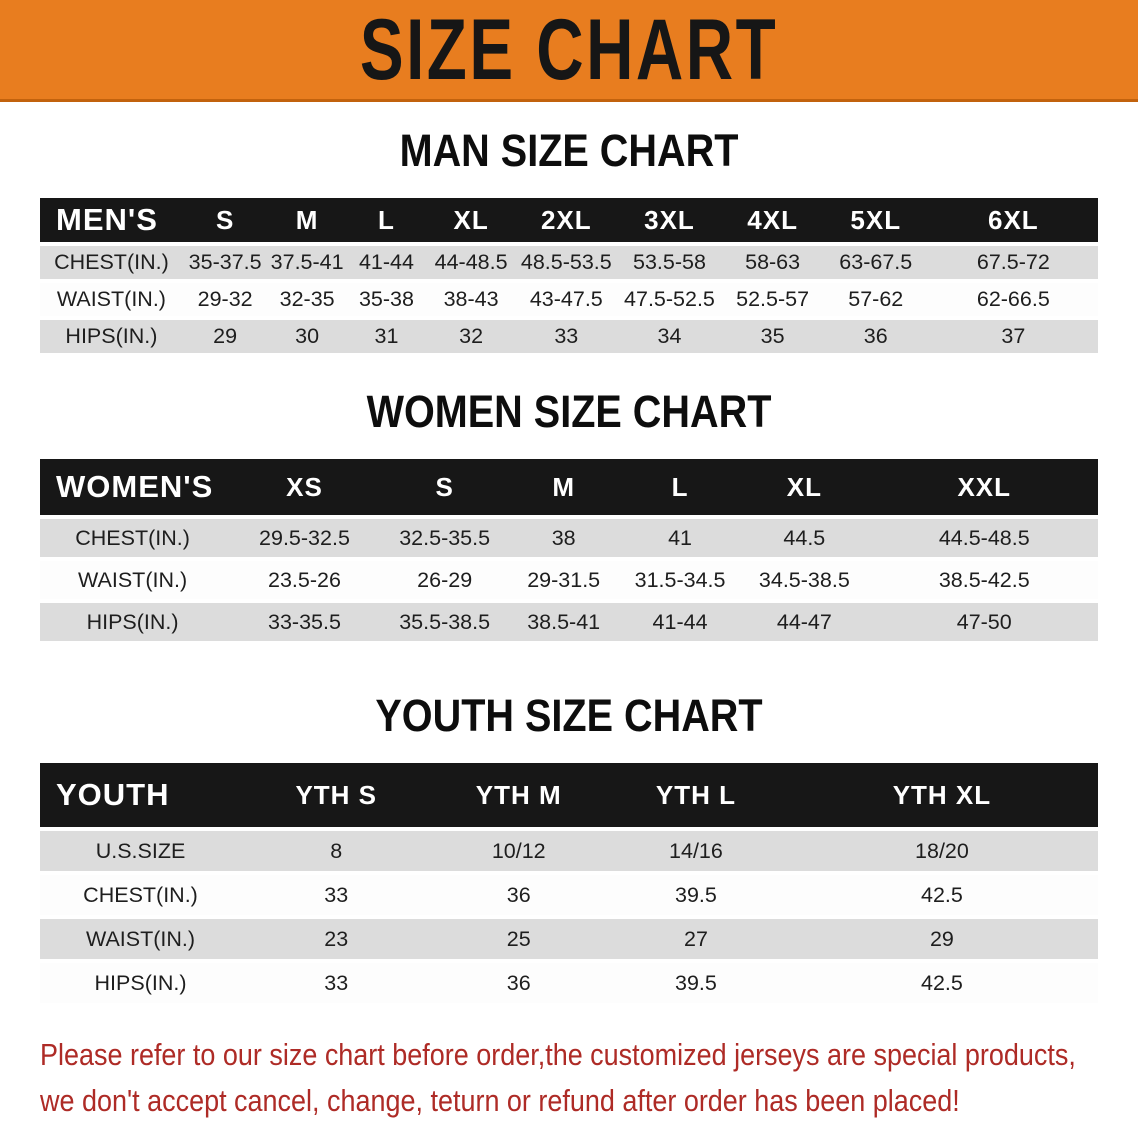  Describe the element at coordinates (680, 580) in the screenshot. I see `size-value: 31.5-34.5` at that location.